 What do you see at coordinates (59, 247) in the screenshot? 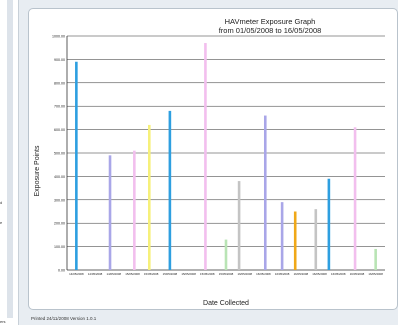
I see `y-tick-label: 100.00` at bounding box center [59, 247].